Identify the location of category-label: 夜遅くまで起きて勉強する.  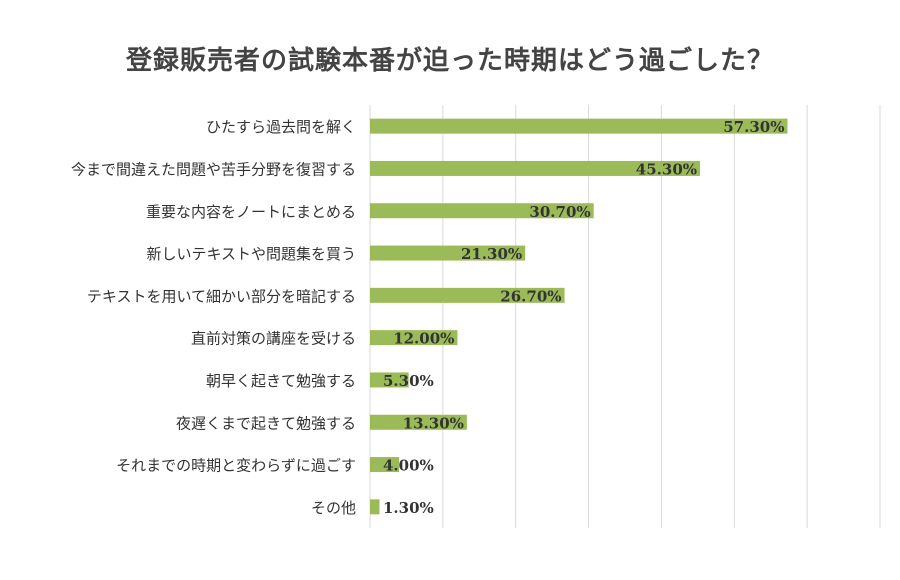
(266, 423).